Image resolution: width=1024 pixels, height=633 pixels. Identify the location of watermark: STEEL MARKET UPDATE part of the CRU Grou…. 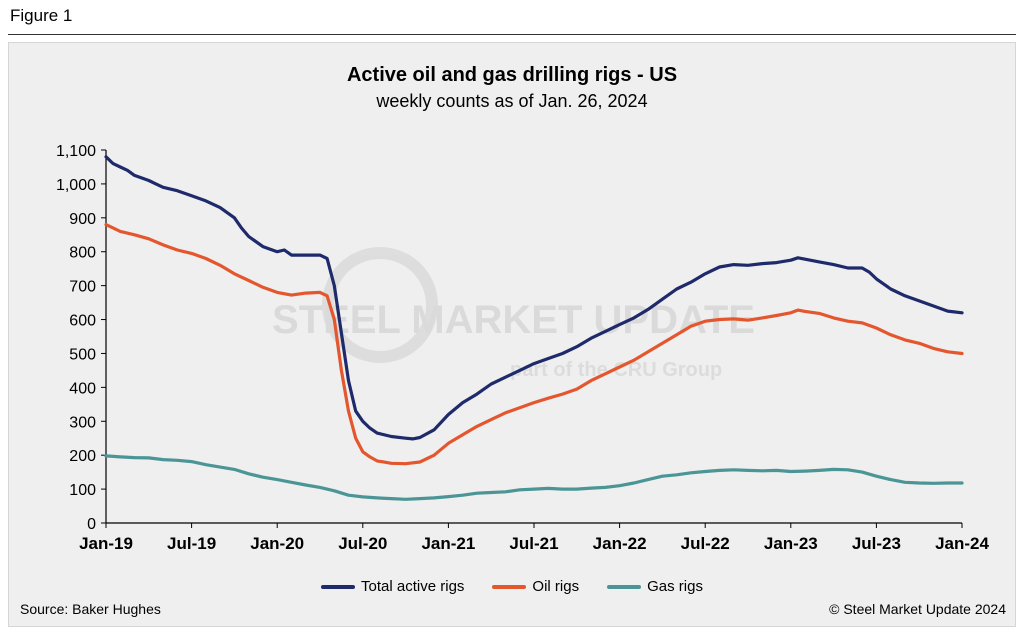
(513, 314).